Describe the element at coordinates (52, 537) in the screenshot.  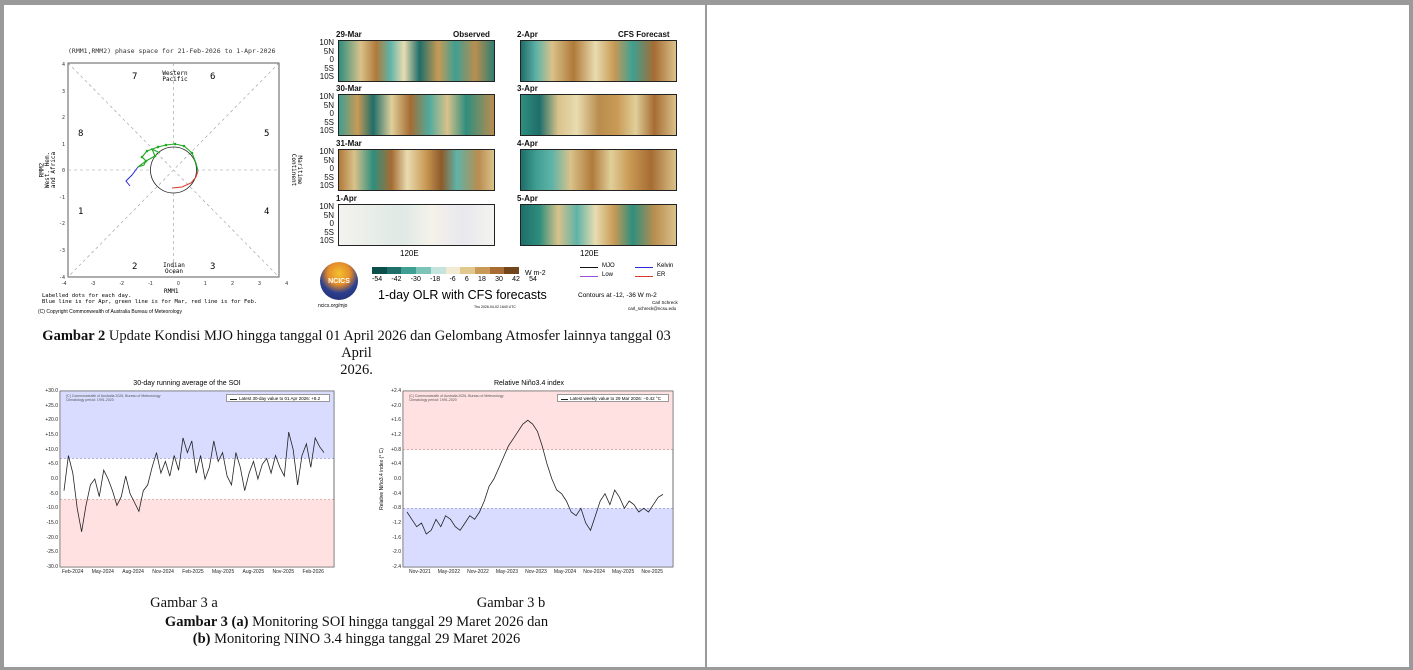
I see `soi-y-tick: -20.0` at that location.